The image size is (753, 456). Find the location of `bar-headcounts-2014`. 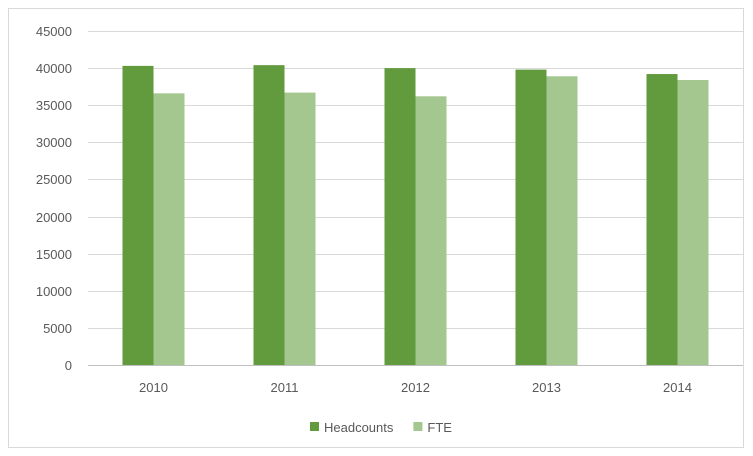

bar-headcounts-2014 is located at coordinates (662, 219).